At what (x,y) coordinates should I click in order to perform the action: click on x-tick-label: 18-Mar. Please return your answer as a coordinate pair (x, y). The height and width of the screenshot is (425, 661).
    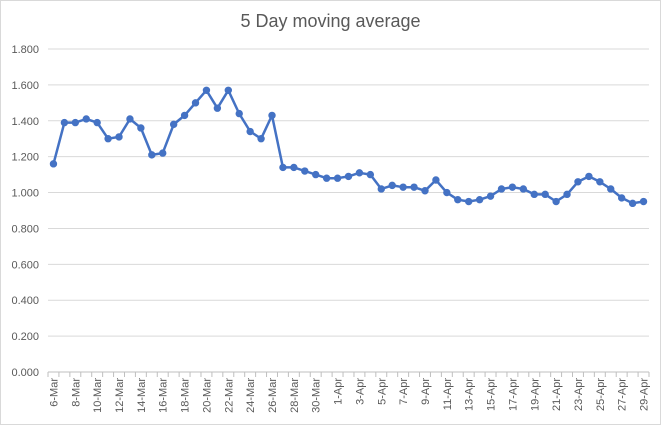
    Looking at the image, I should click on (186, 395).